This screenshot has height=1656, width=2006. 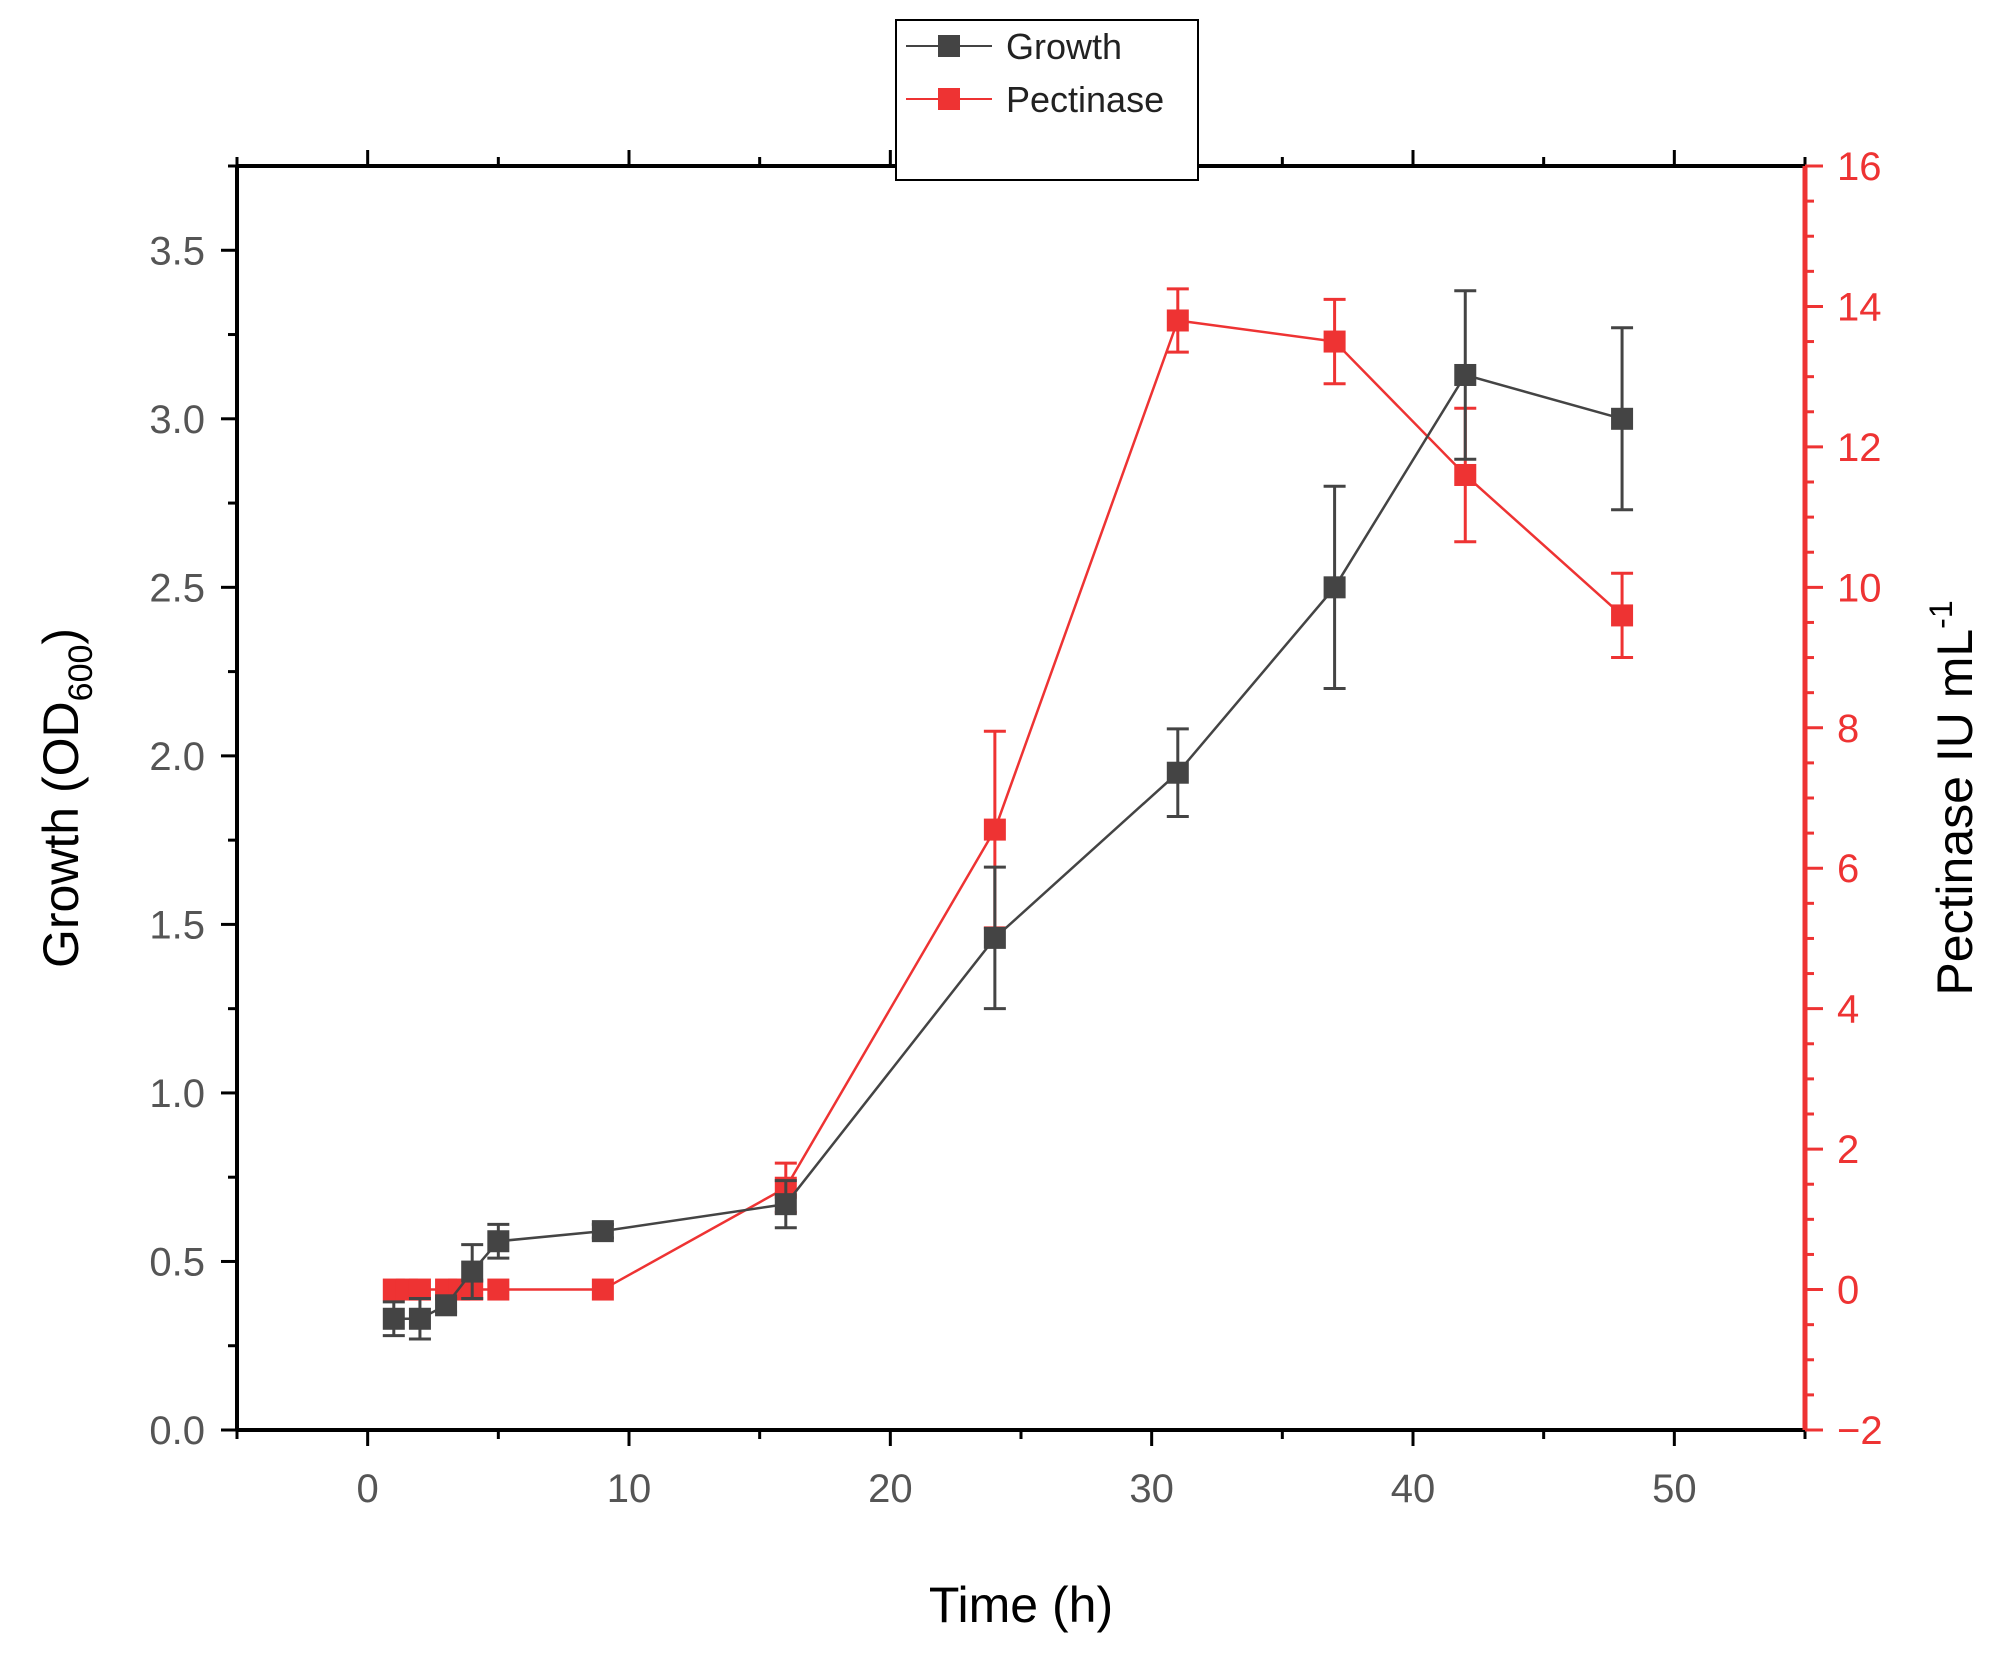 I want to click on y-left-tick-label: 3.0, so click(x=177, y=420).